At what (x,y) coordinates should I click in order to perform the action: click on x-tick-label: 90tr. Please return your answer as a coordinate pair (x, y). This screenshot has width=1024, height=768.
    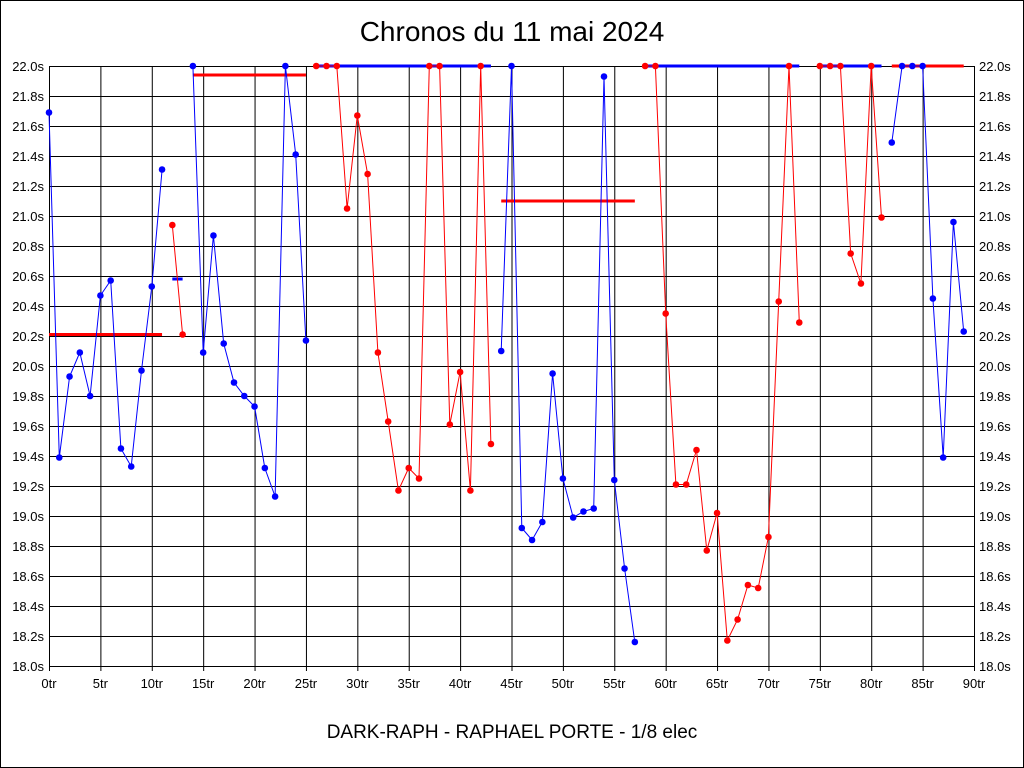
    Looking at the image, I should click on (974, 683).